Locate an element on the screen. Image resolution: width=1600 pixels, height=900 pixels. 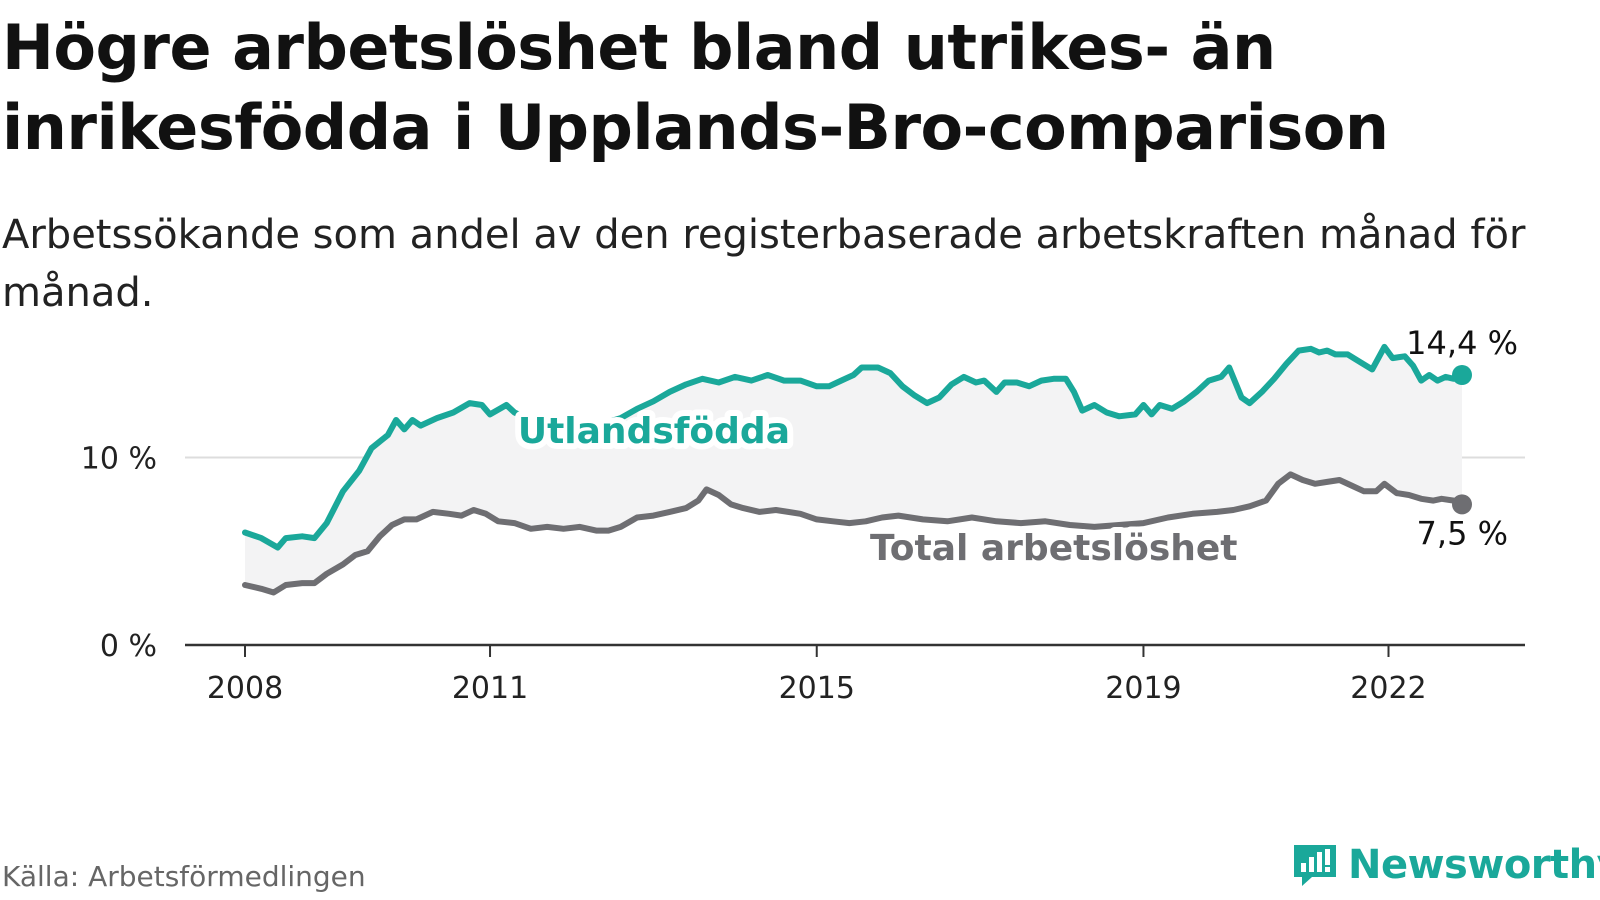
source-note: Källa: Arbetsförmedlingen is located at coordinates (184, 876).